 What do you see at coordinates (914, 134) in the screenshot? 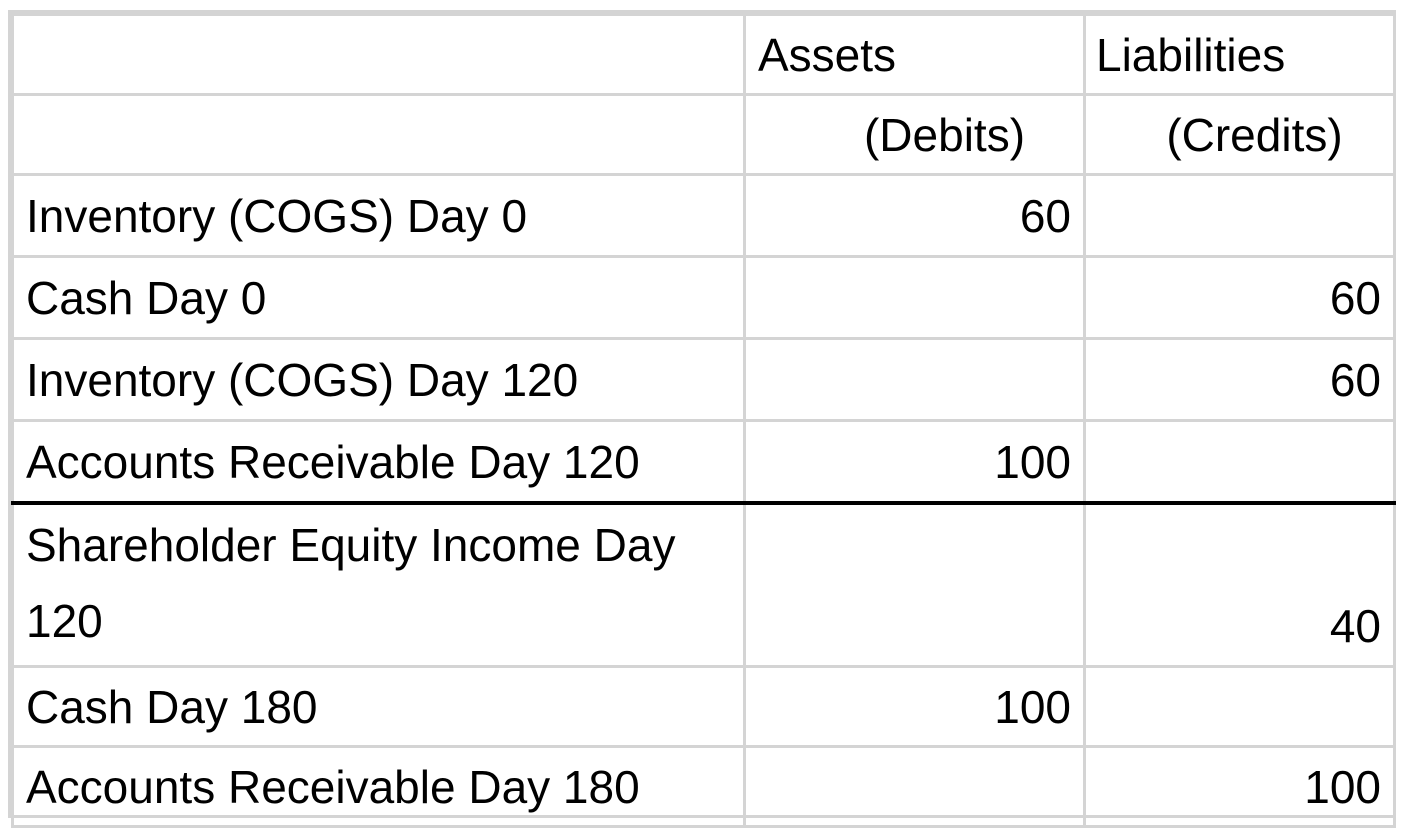
I see `header-debits-cell: (Debits)` at bounding box center [914, 134].